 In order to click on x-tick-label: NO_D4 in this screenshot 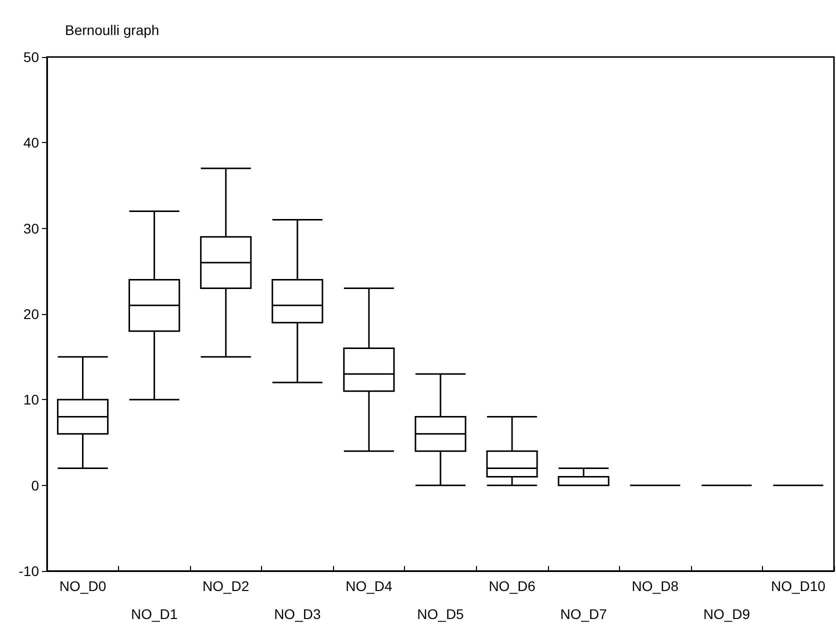, I will do `click(369, 586)`.